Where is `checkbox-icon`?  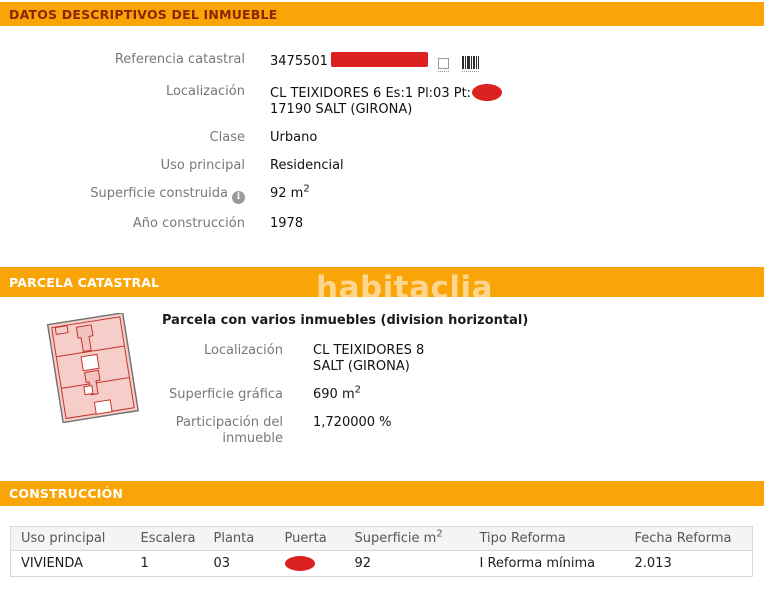
checkbox-icon is located at coordinates (443, 63).